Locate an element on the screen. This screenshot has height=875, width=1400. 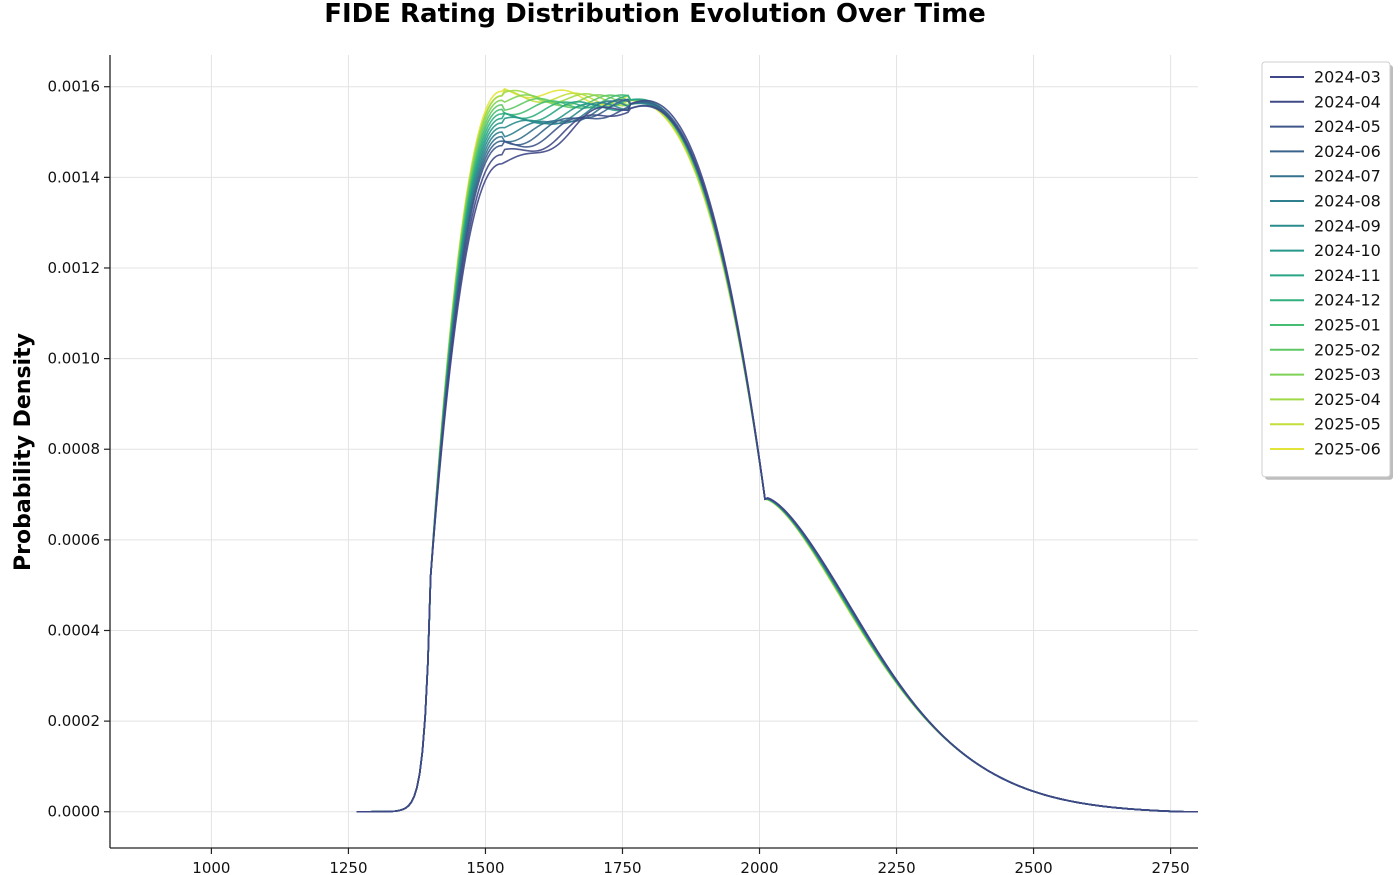
legend-label: 2024-06 is located at coordinates (1347, 151).